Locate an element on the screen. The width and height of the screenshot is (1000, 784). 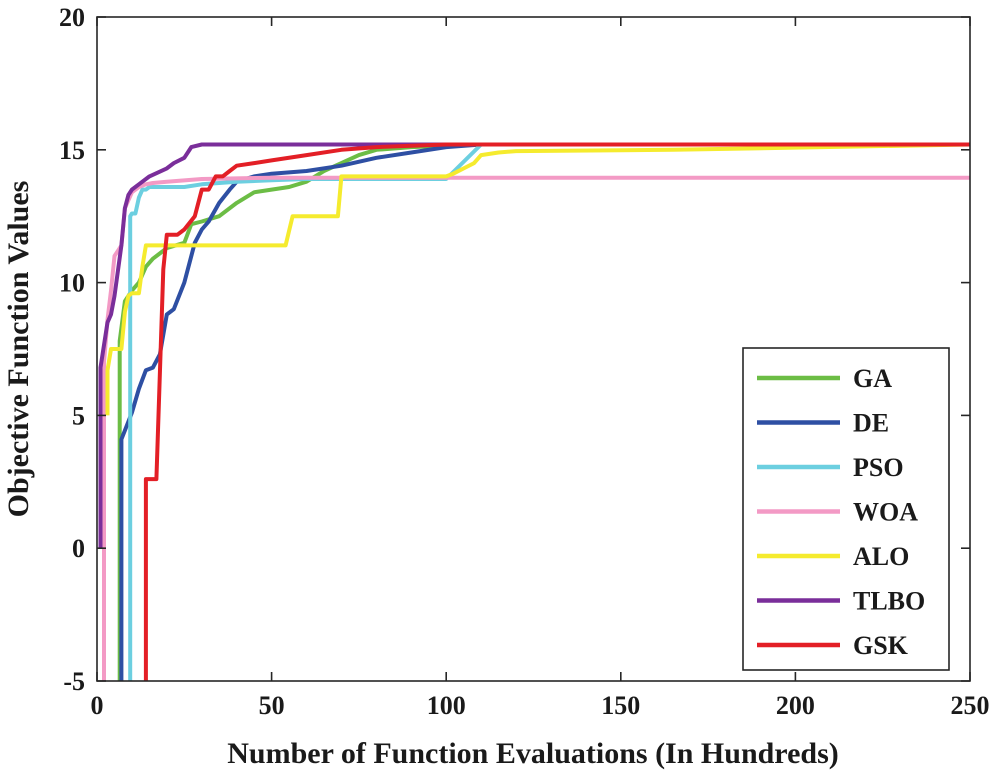
x-tick-label: 0 is located at coordinates (97, 705).